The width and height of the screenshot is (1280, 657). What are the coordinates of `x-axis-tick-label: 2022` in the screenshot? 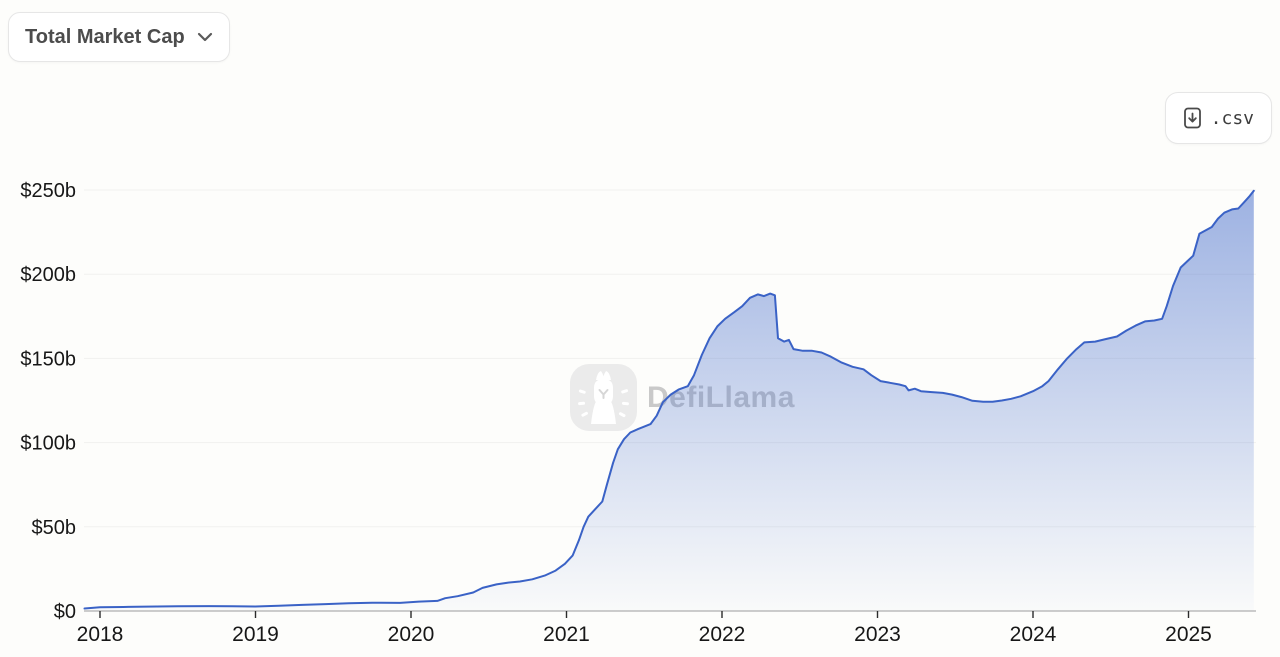 It's located at (722, 634).